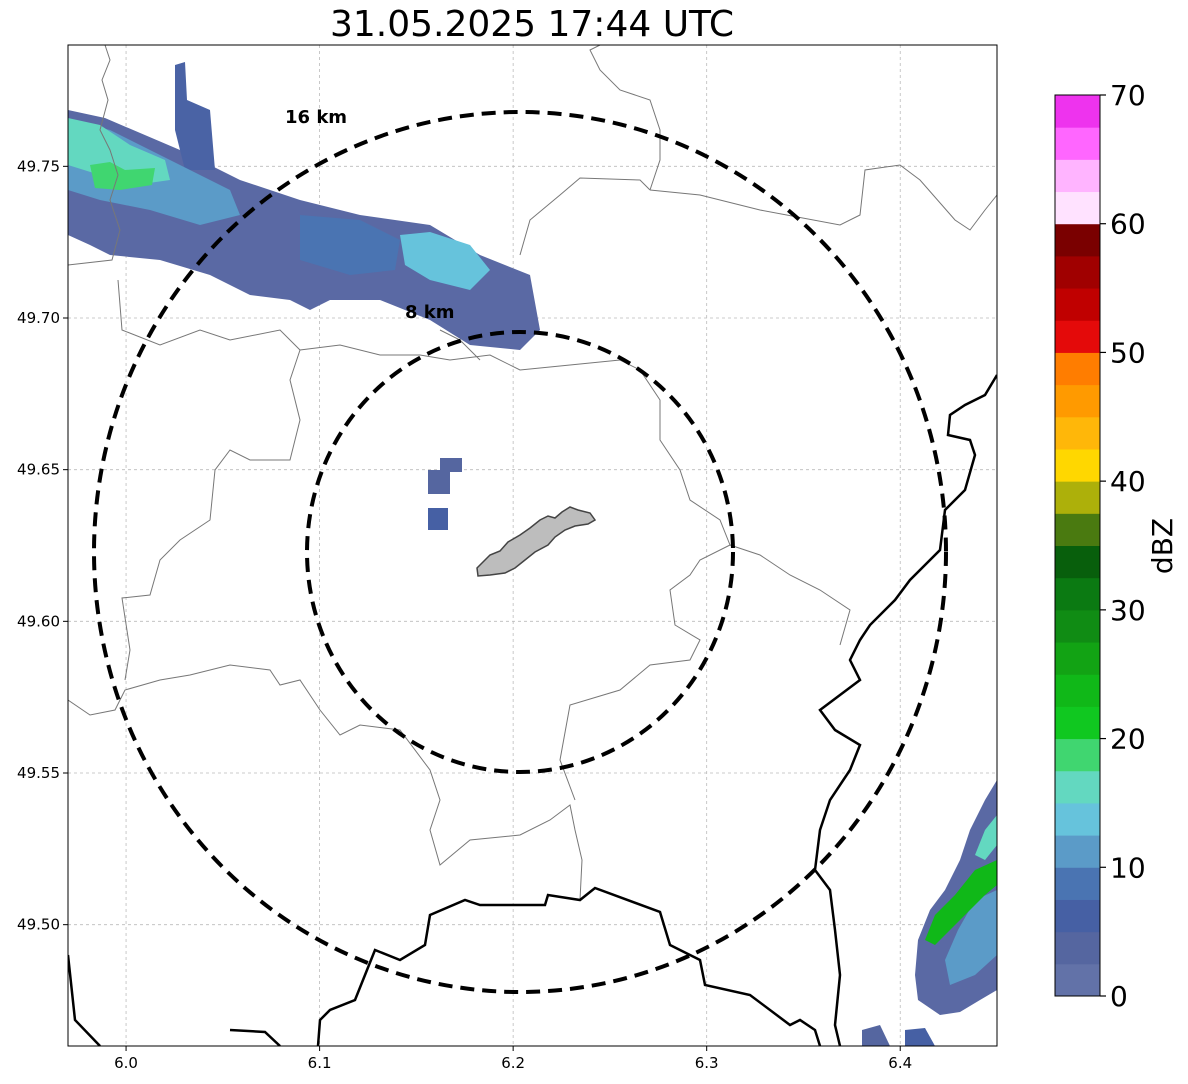 The image size is (1188, 1084). I want to click on echo-core-se-green, so click(961, 902).